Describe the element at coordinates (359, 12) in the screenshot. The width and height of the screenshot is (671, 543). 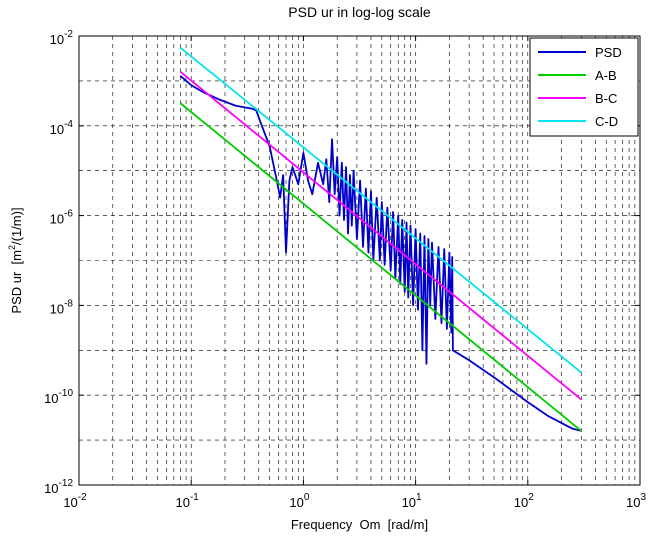
I see `chart-title: PSD ur in log-log scale` at that location.